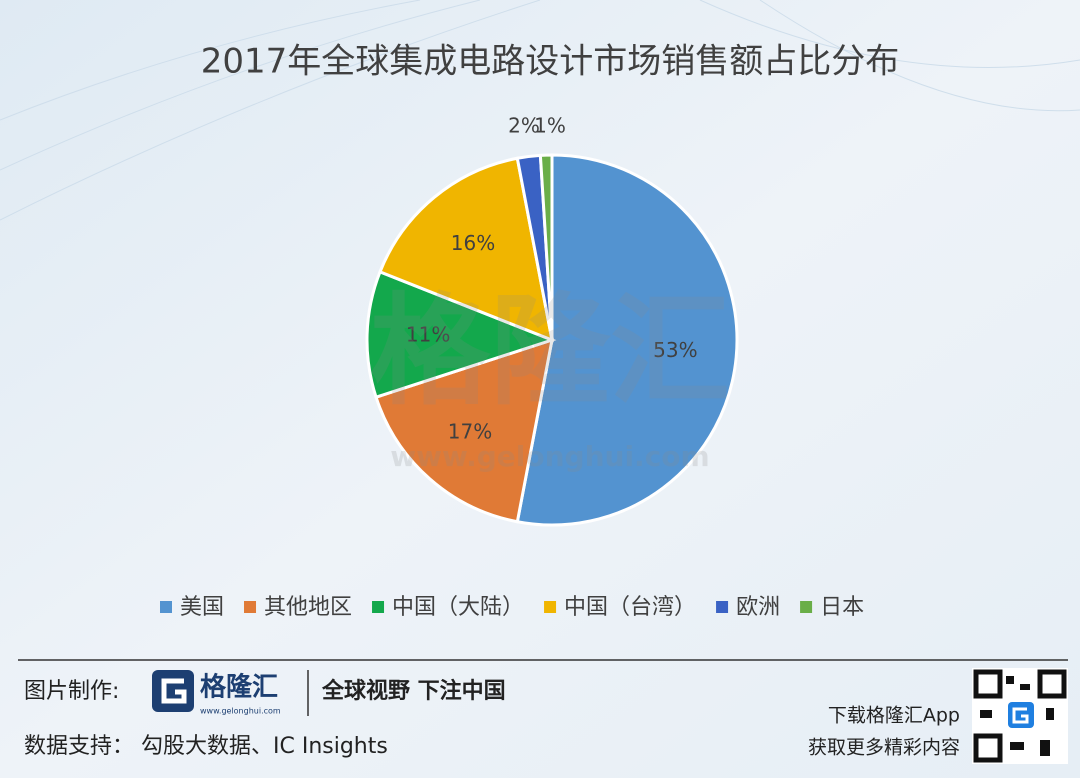  What do you see at coordinates (524, 126) in the screenshot?
I see `data-label: 2%` at bounding box center [524, 126].